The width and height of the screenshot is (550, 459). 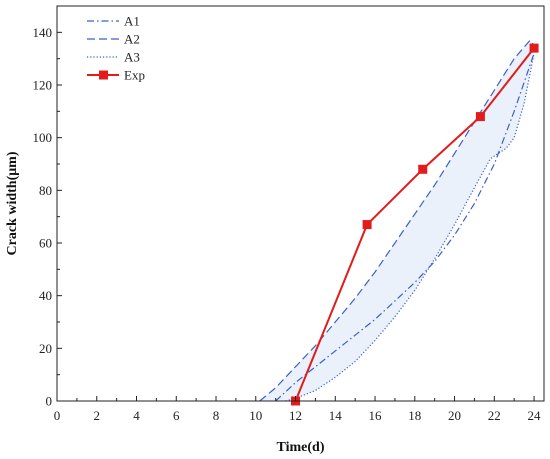 What do you see at coordinates (454, 415) in the screenshot?
I see `x-tick-label: 20` at bounding box center [454, 415].